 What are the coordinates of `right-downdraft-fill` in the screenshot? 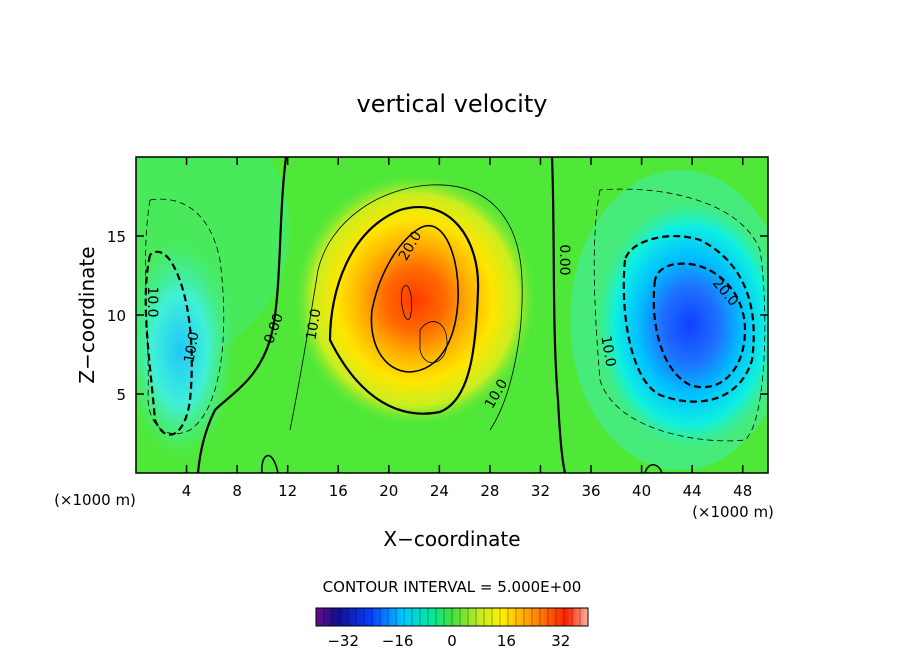 It's located at (681, 325).